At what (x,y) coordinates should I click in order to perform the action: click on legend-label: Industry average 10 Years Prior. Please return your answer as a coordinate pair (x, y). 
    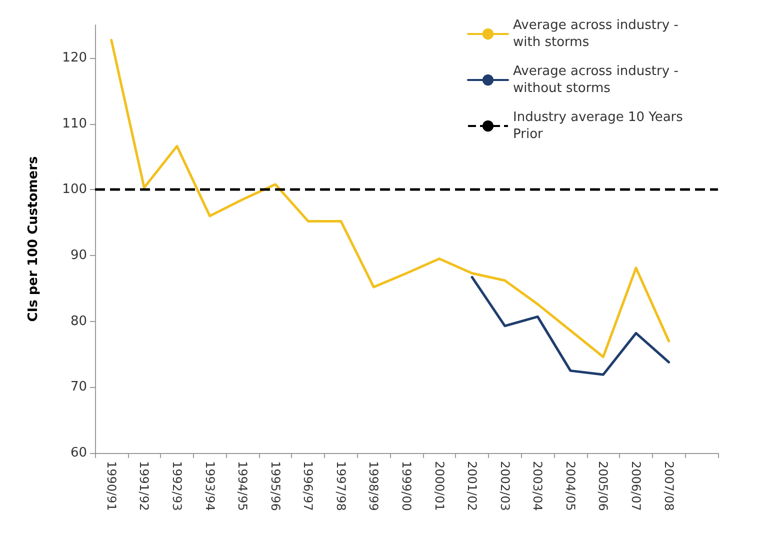
    Looking at the image, I should click on (600, 126).